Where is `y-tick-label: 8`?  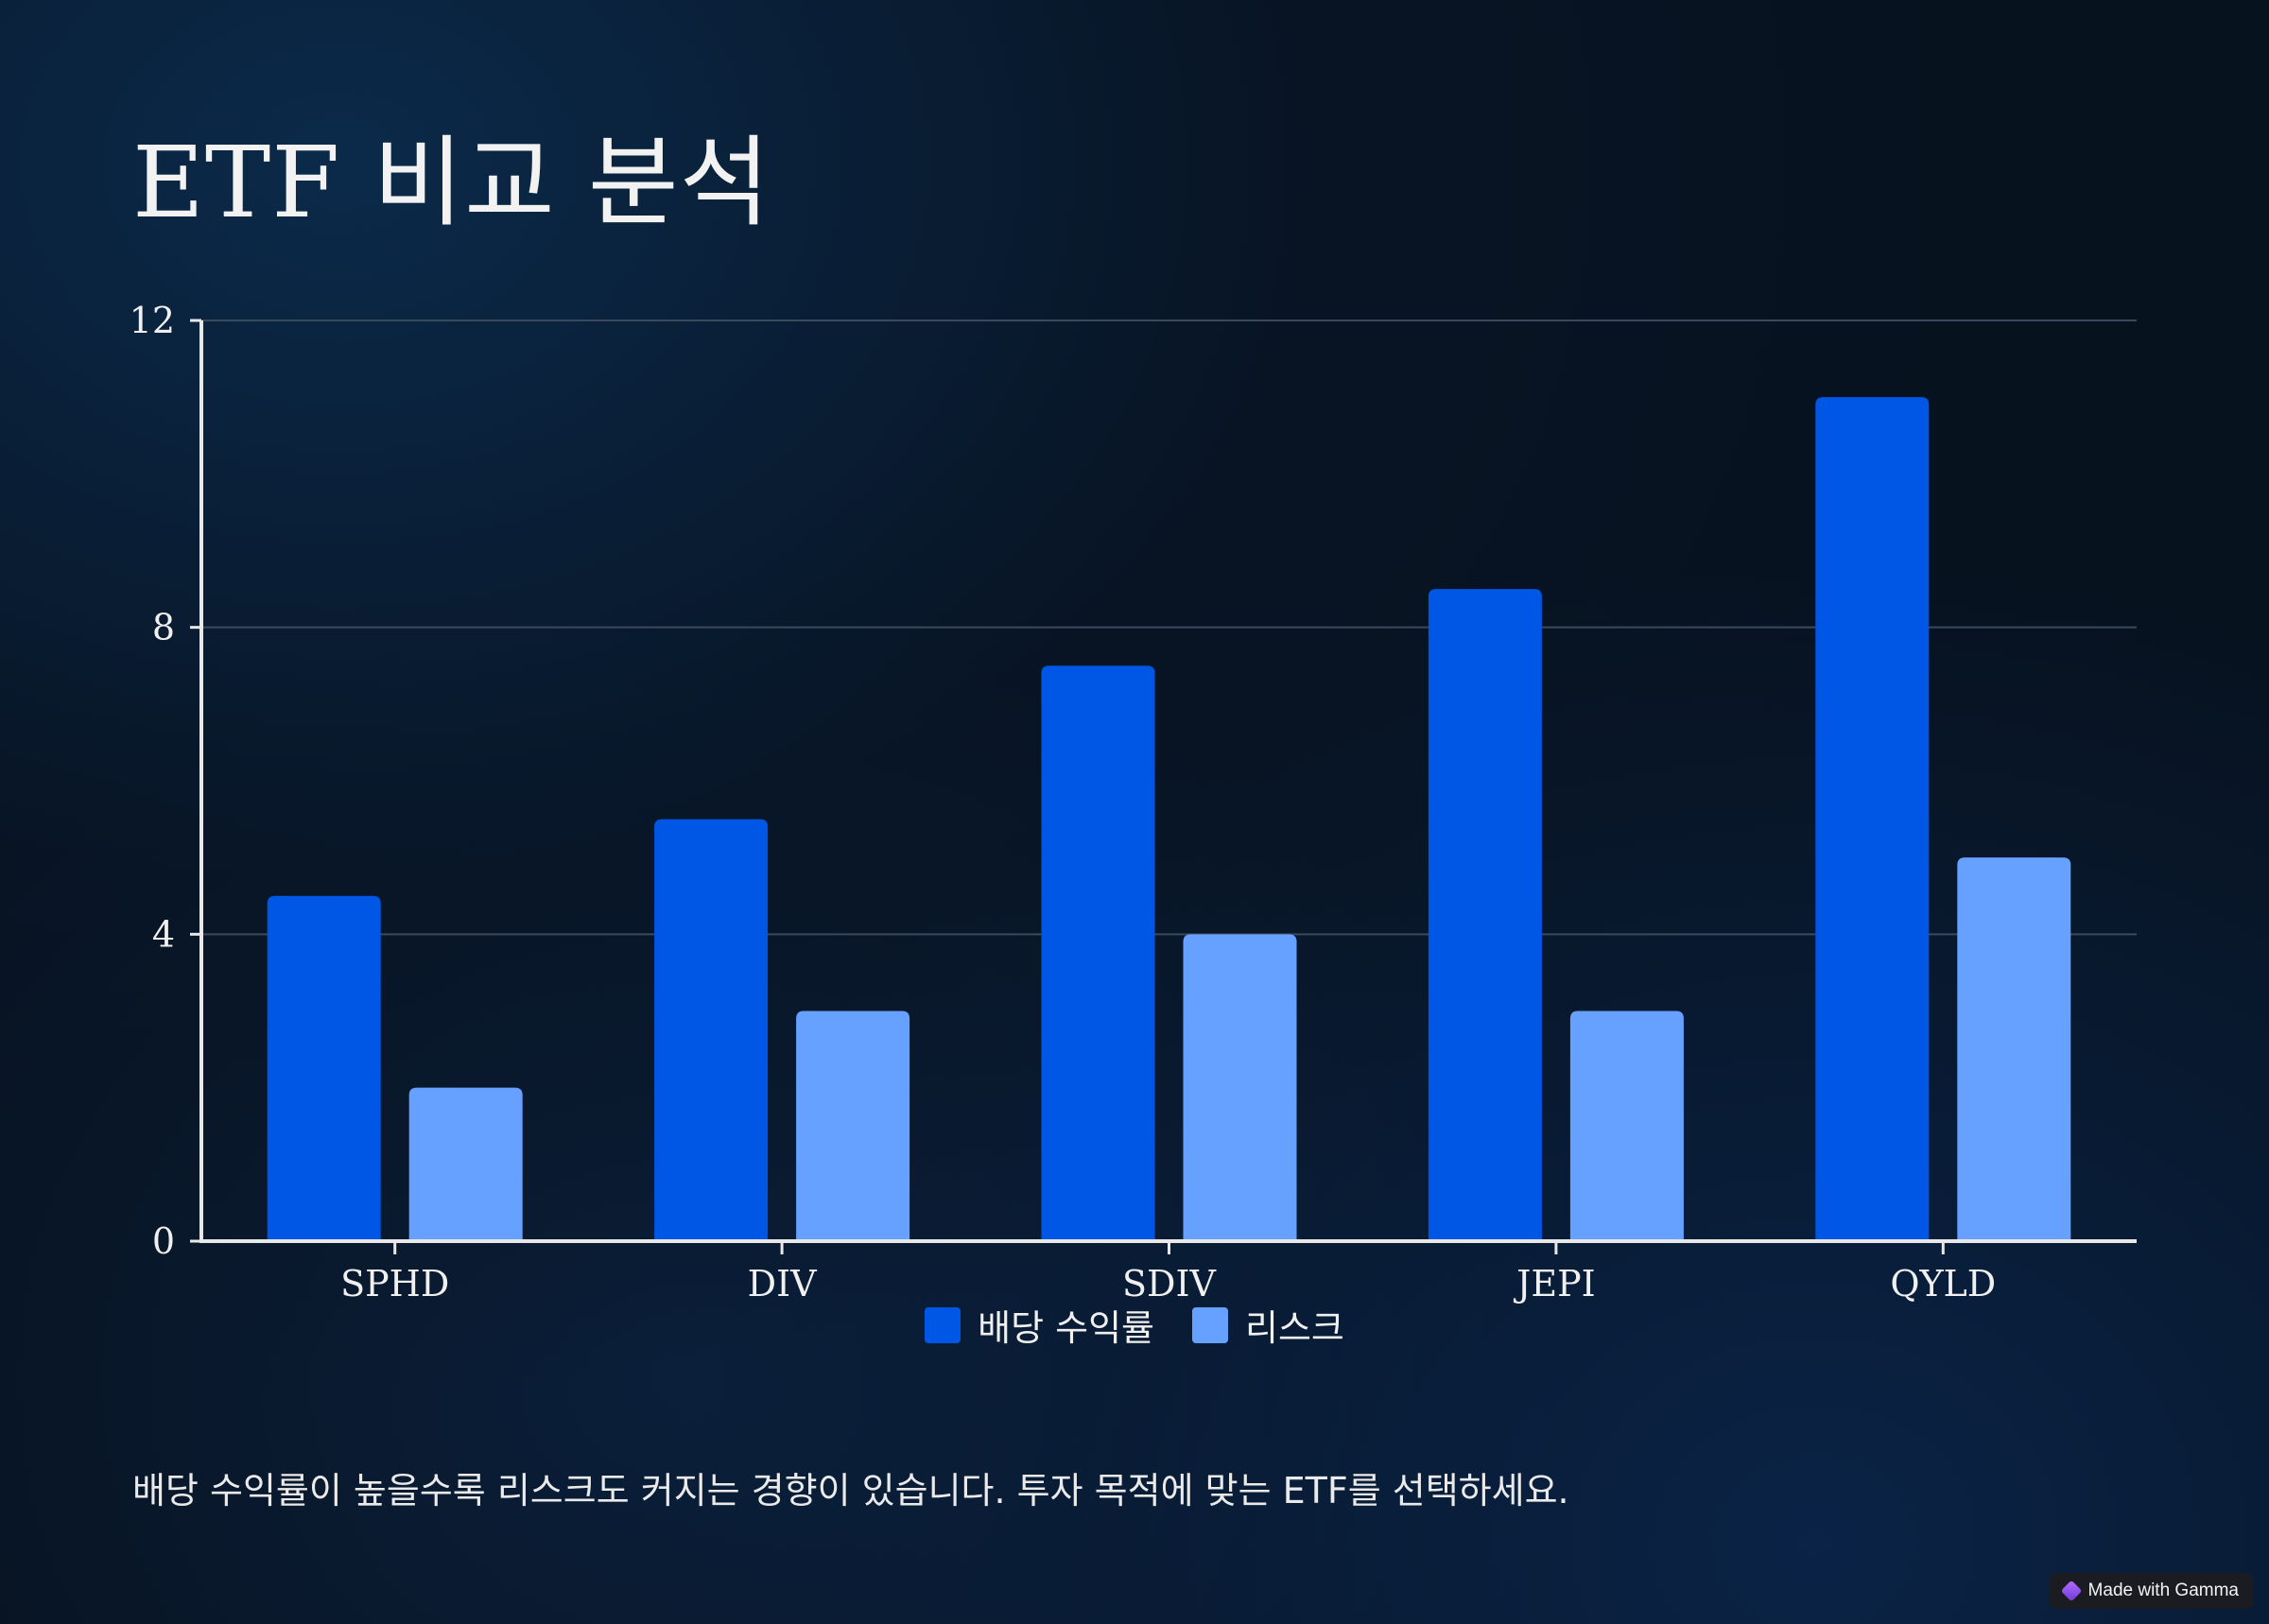 y-tick-label: 8 is located at coordinates (164, 627).